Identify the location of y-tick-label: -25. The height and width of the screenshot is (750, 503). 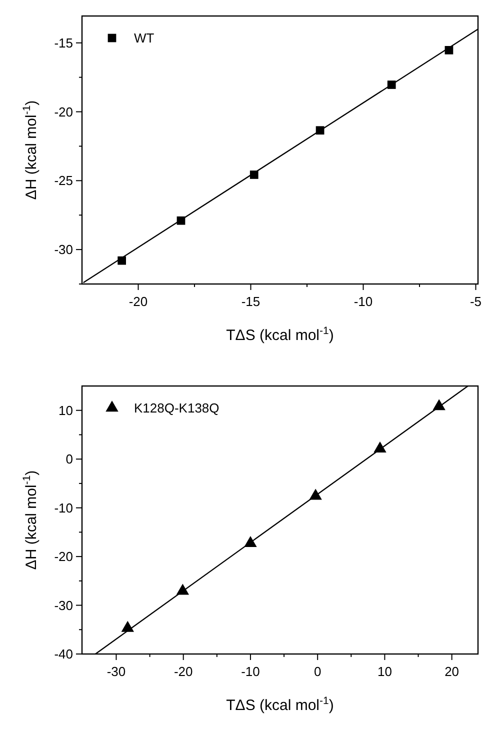
(63, 180).